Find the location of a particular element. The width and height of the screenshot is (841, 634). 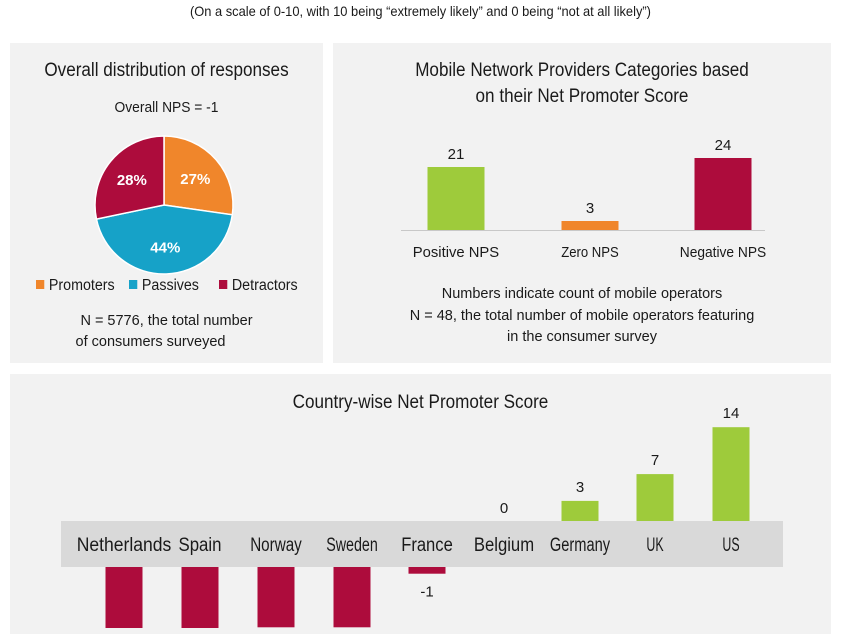

country-label-netherlands: Netherlands is located at coordinates (124, 545).